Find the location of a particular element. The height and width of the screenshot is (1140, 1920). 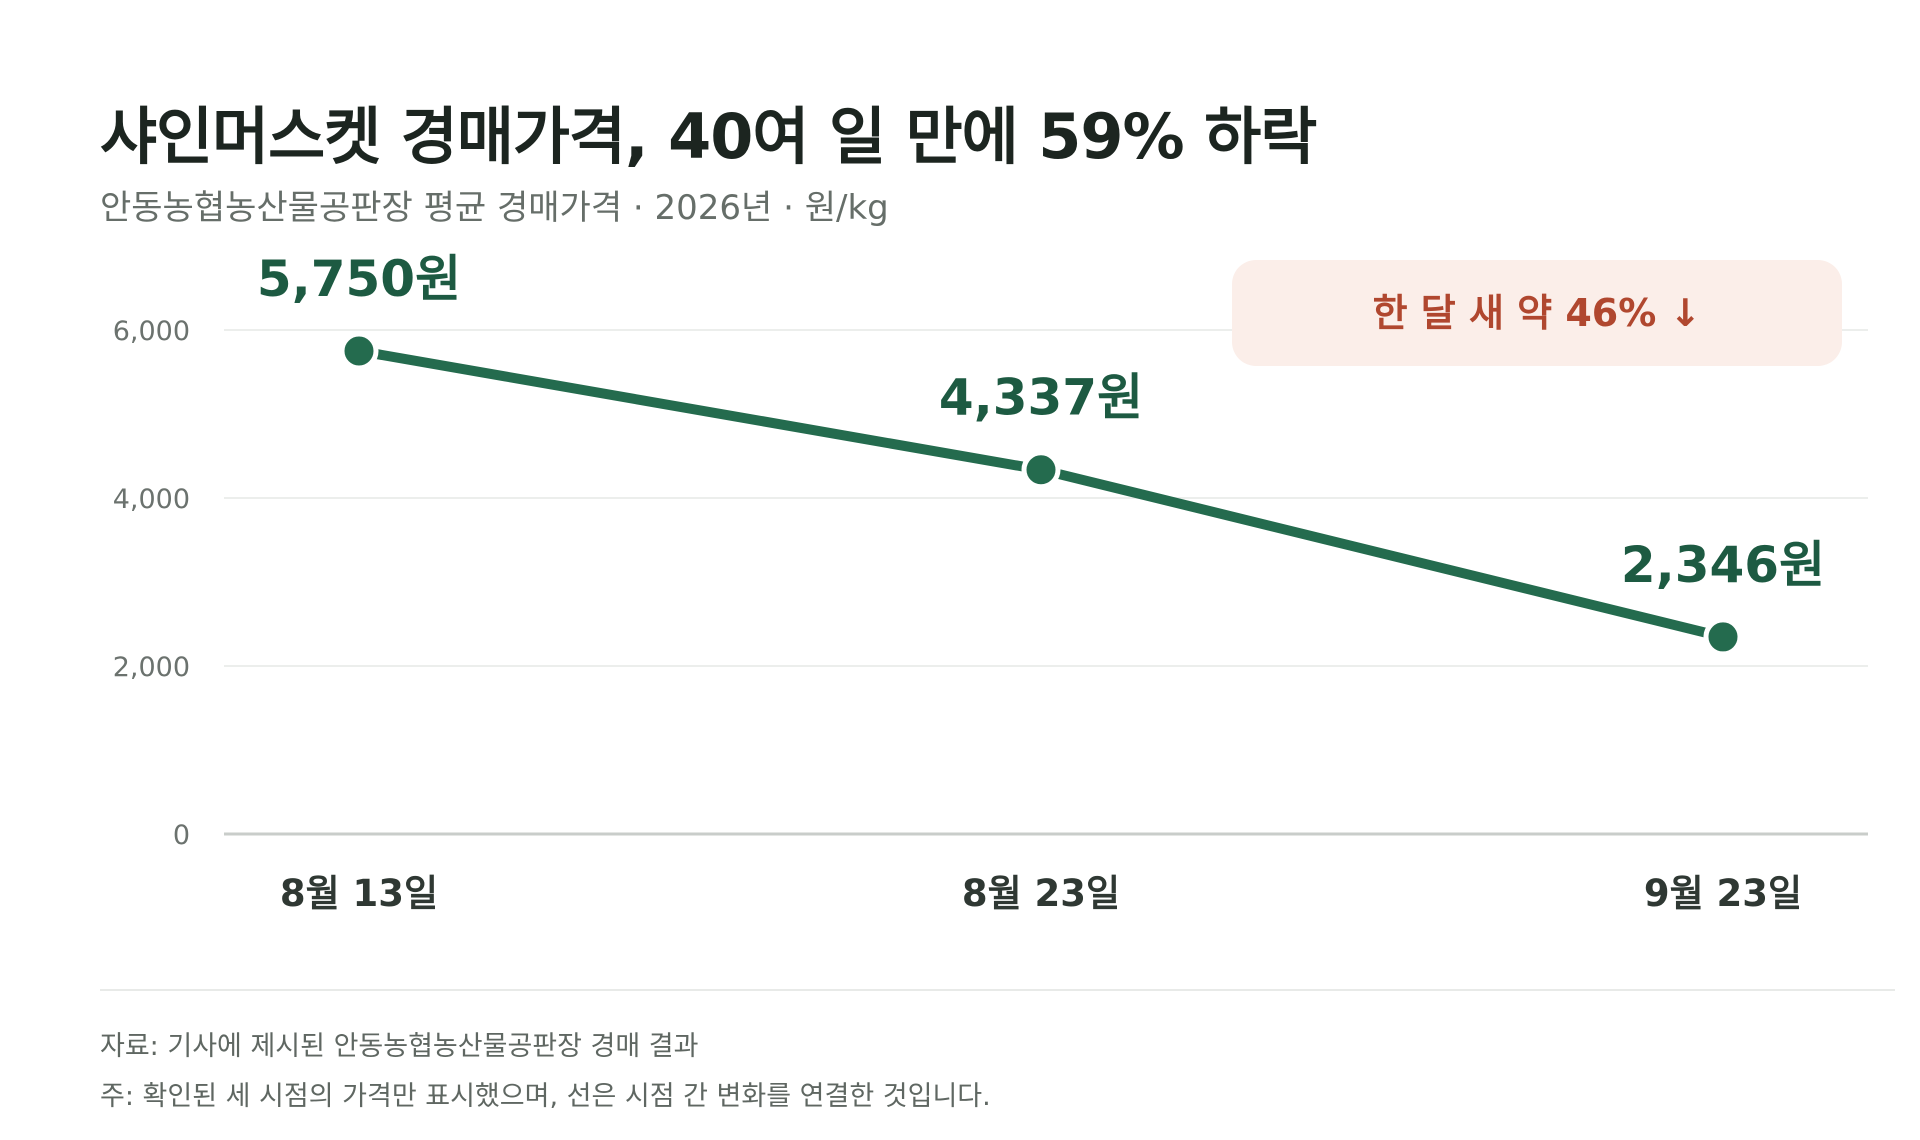

annotation-box is located at coordinates (1537, 313).